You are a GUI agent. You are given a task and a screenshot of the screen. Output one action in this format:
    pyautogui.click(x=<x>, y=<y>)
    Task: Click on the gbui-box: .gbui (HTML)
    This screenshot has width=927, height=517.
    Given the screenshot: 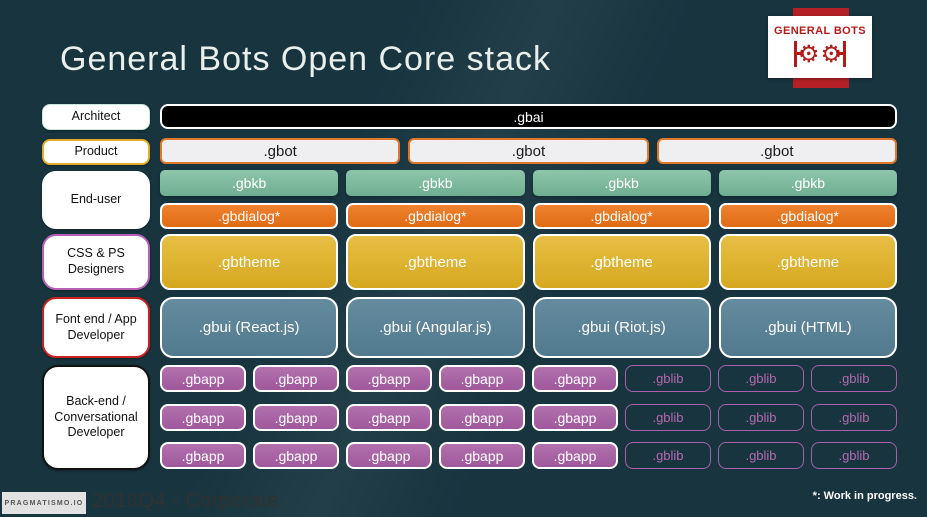 What is the action you would take?
    pyautogui.click(x=807, y=327)
    